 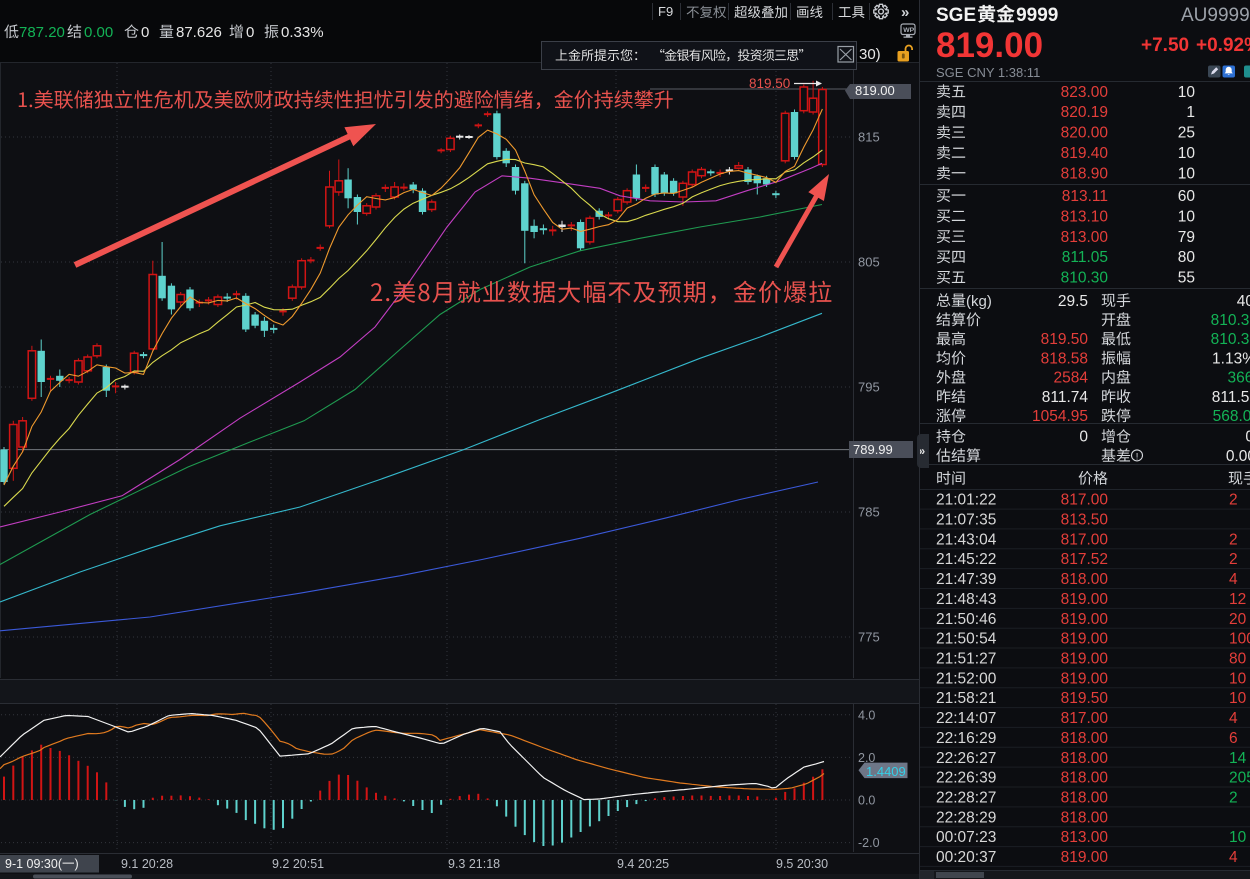 What do you see at coordinates (979, 301) in the screenshot?
I see `svg-text: (kg)` at bounding box center [979, 301].